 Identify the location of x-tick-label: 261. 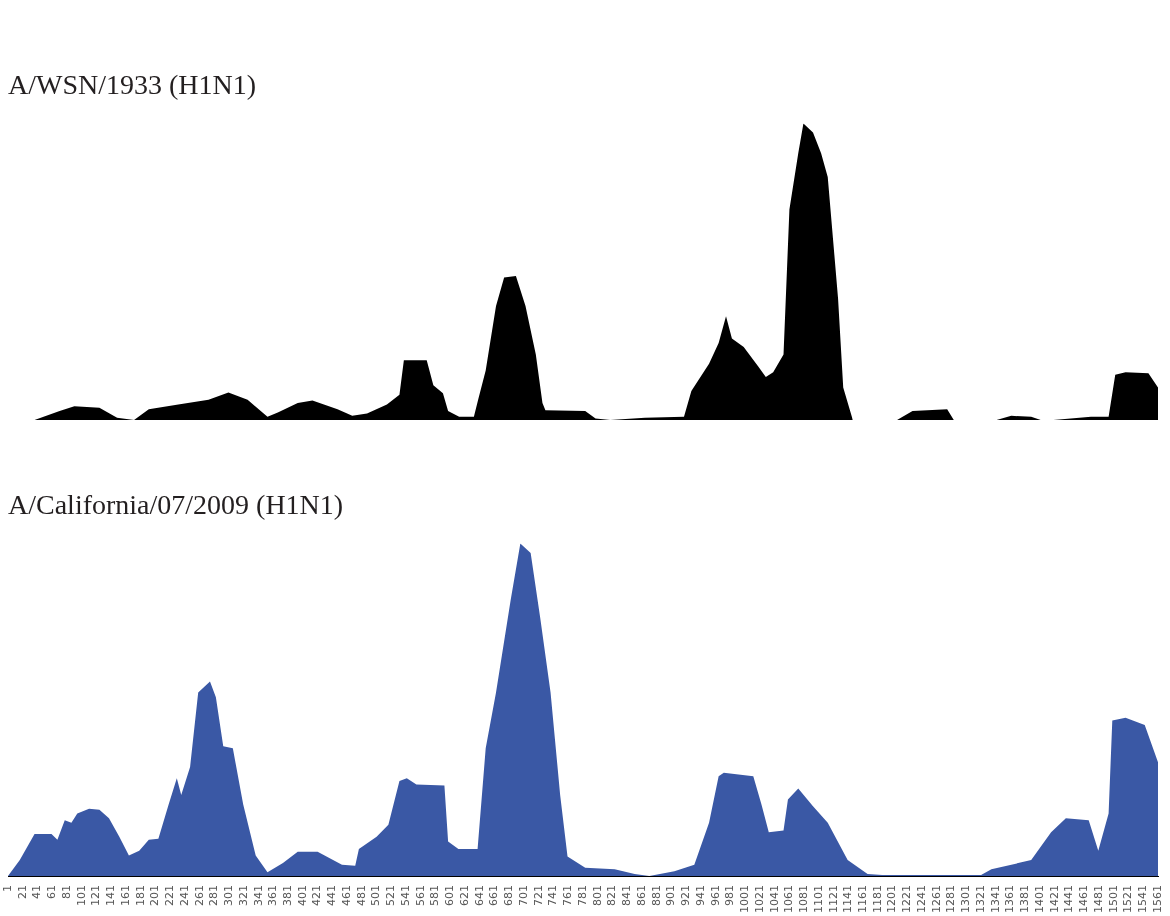
(199, 896).